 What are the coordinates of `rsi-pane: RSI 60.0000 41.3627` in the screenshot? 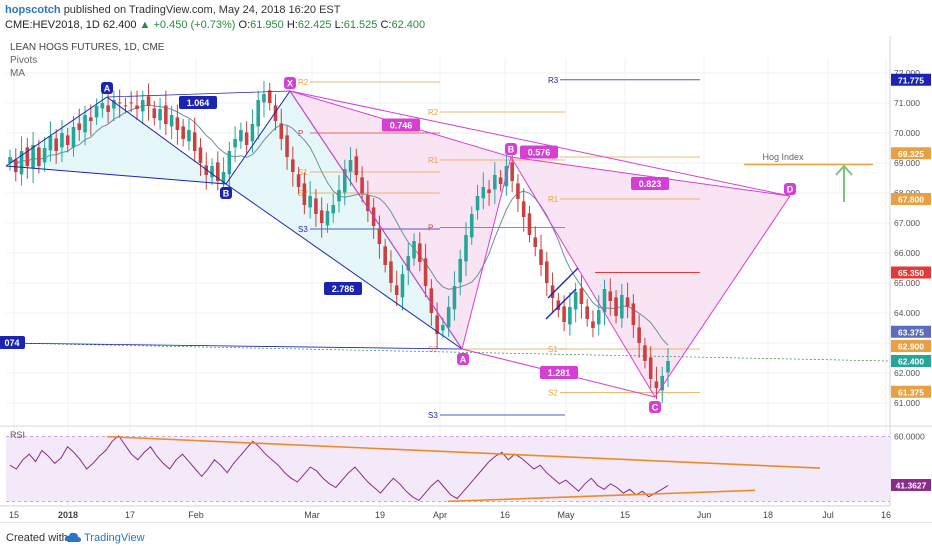 It's located at (466, 464).